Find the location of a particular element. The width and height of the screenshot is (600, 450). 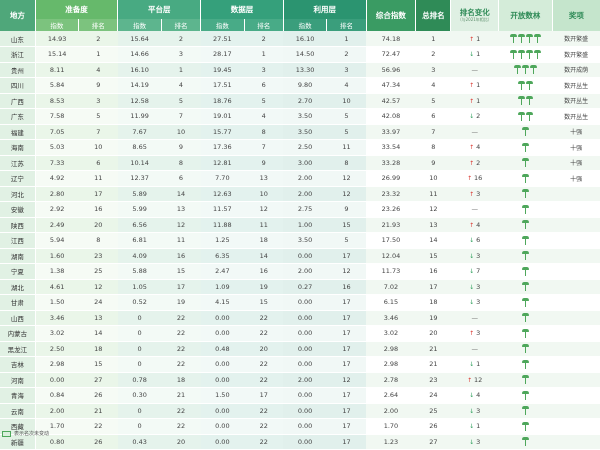

total-rank-cell: 8 is located at coordinates (433, 147).